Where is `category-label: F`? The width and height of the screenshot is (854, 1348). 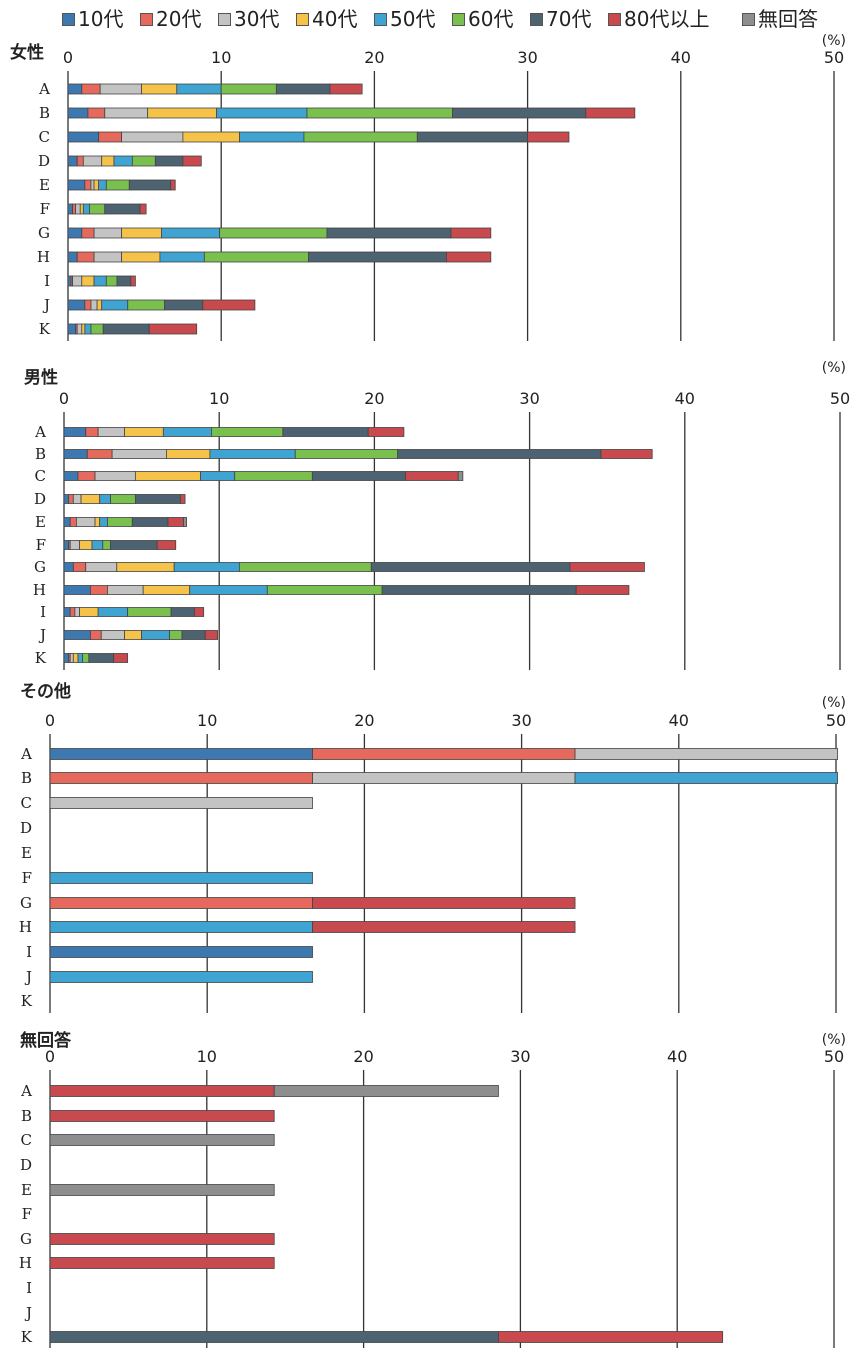 category-label: F is located at coordinates (27, 878).